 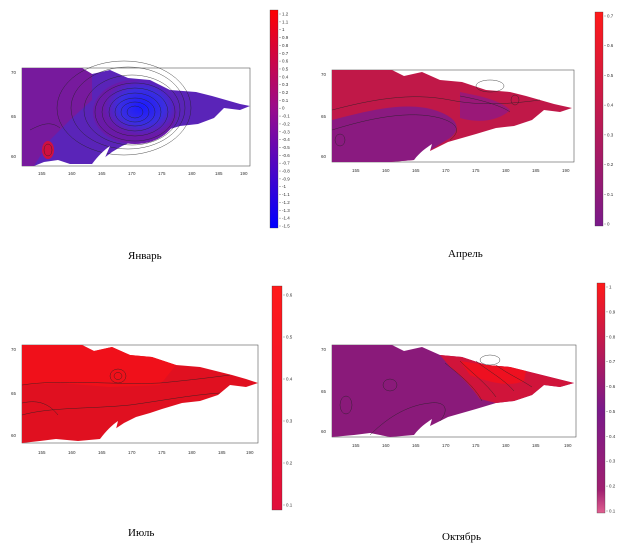 I want to click on caption-january: Январь, so click(x=145, y=256).